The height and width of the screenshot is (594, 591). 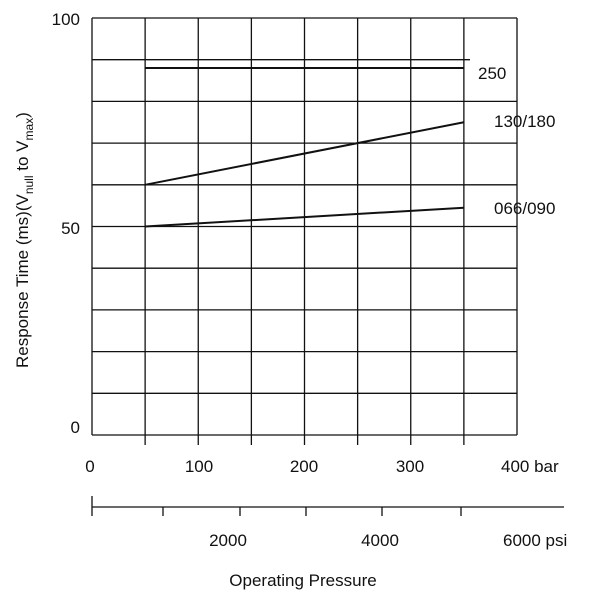 I want to click on x-axis-title: Operating Pressure, so click(x=302, y=580).